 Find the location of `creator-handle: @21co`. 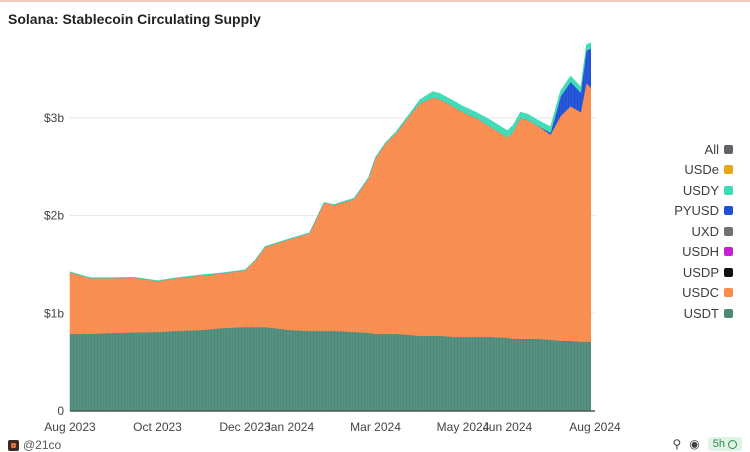

creator-handle: @21co is located at coordinates (42, 445).